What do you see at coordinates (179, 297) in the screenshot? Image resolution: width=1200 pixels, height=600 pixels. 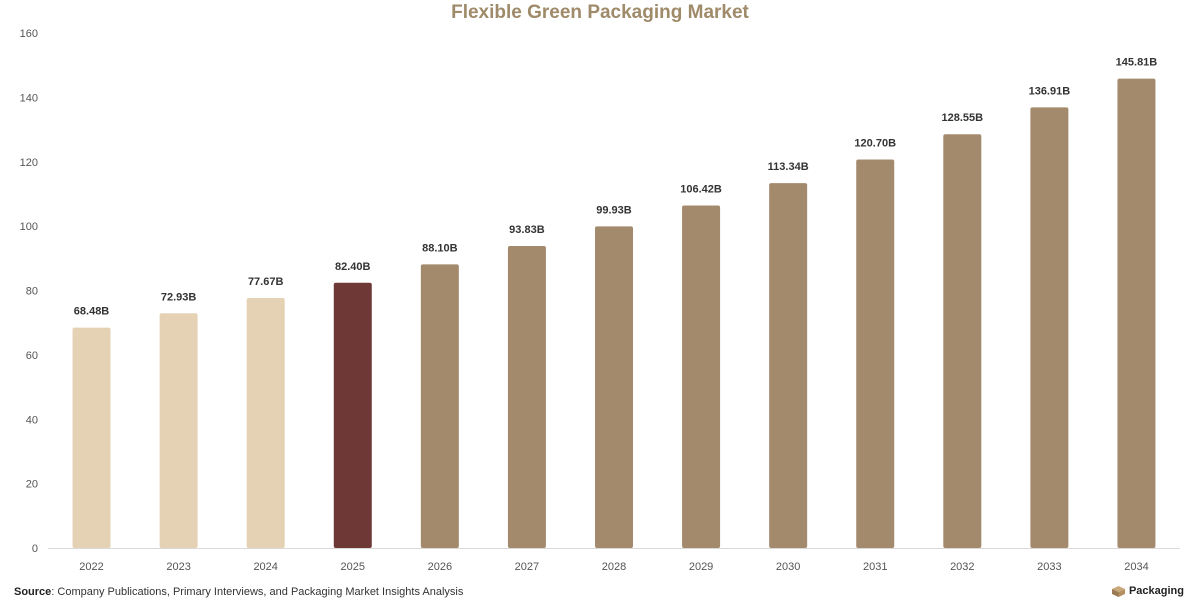 I see `data-label: 72.93B` at bounding box center [179, 297].